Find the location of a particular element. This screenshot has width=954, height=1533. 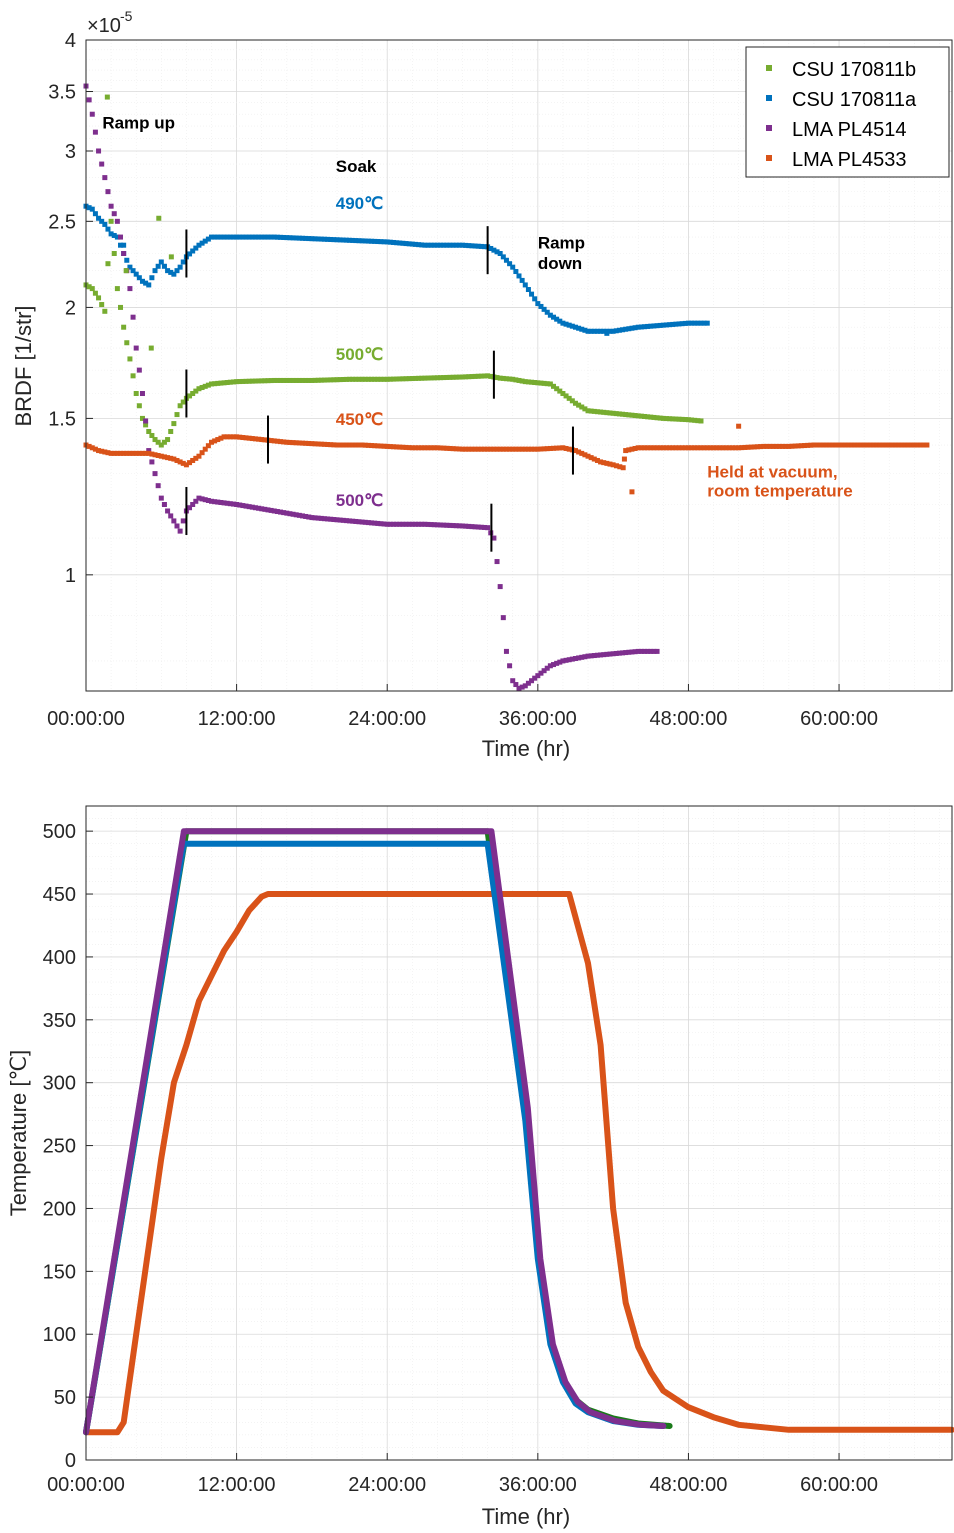

brdf-y-tick-label: 3 is located at coordinates (70, 152).